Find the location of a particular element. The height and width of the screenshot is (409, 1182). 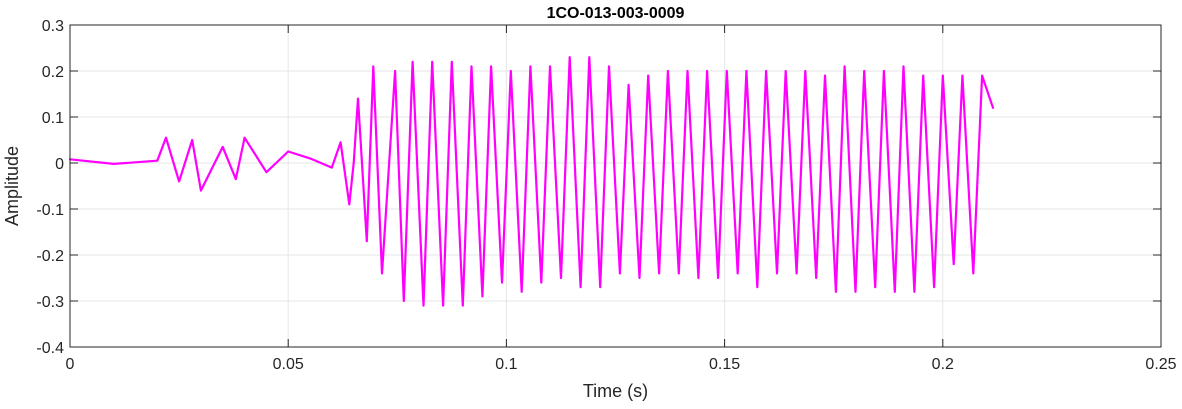

x-tick-label: 0.05 is located at coordinates (288, 364).